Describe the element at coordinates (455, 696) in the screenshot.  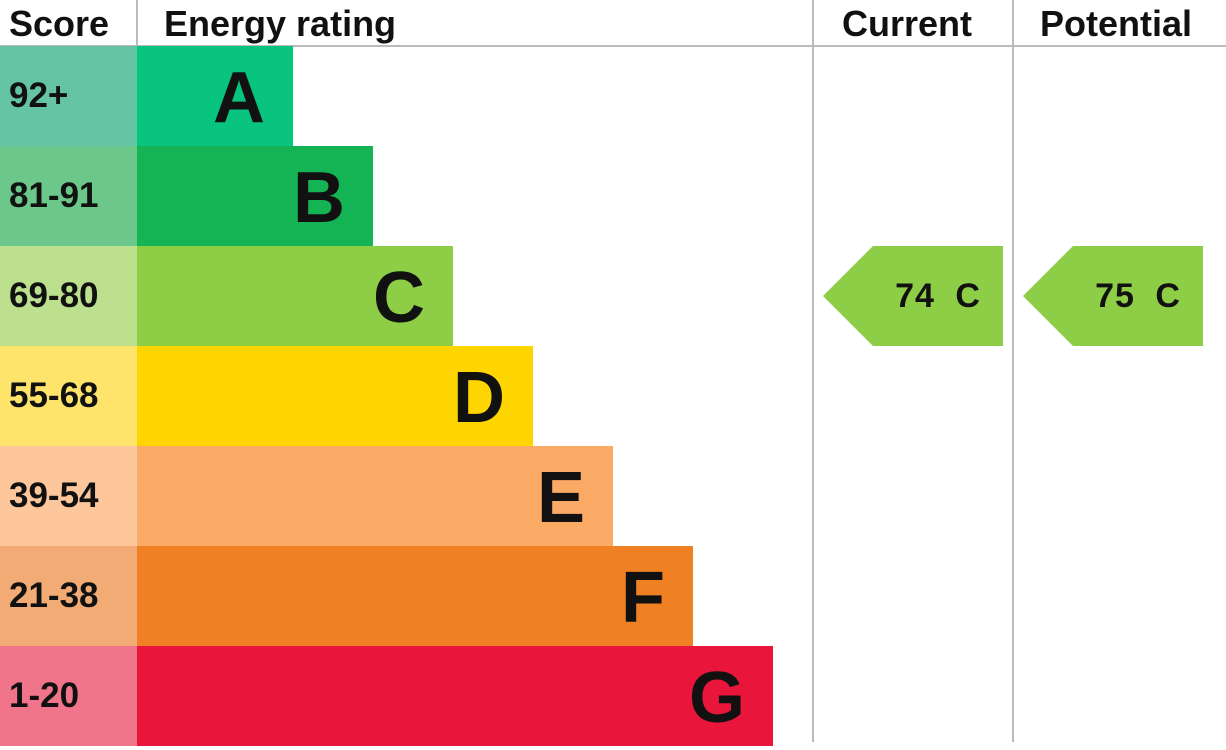
I see `rating-bar-g: G` at that location.